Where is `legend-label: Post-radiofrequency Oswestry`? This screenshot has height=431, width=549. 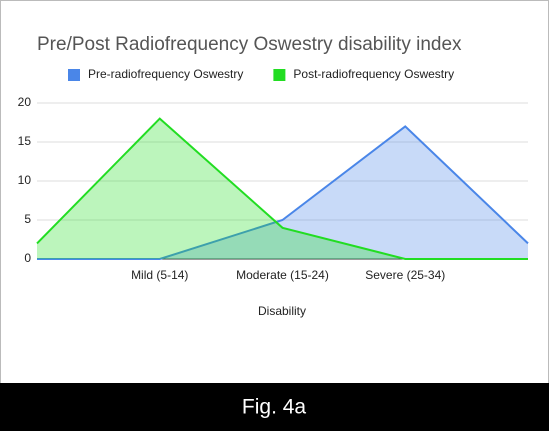 legend-label: Post-radiofrequency Oswestry is located at coordinates (373, 74).